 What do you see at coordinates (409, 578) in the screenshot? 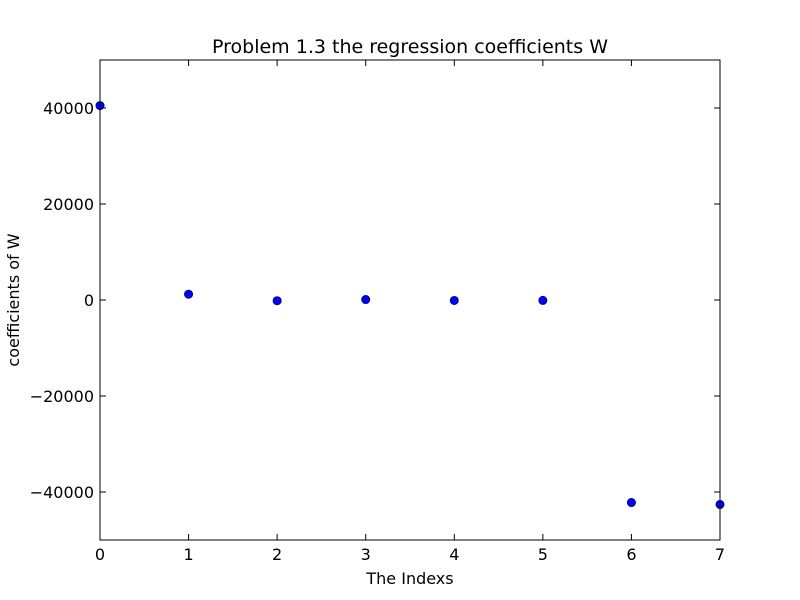
I see `x-axis-label: The Indexs` at bounding box center [409, 578].